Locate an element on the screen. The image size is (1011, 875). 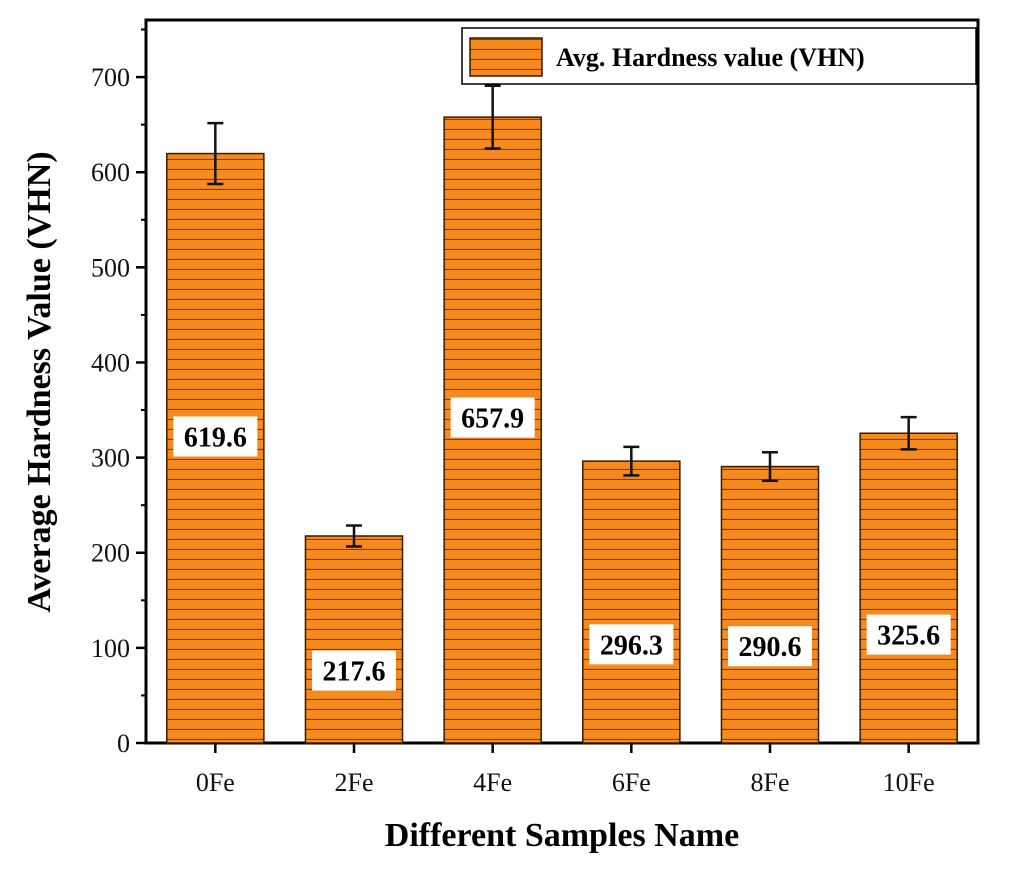
y-tick-label: 100 is located at coordinates (110, 648).